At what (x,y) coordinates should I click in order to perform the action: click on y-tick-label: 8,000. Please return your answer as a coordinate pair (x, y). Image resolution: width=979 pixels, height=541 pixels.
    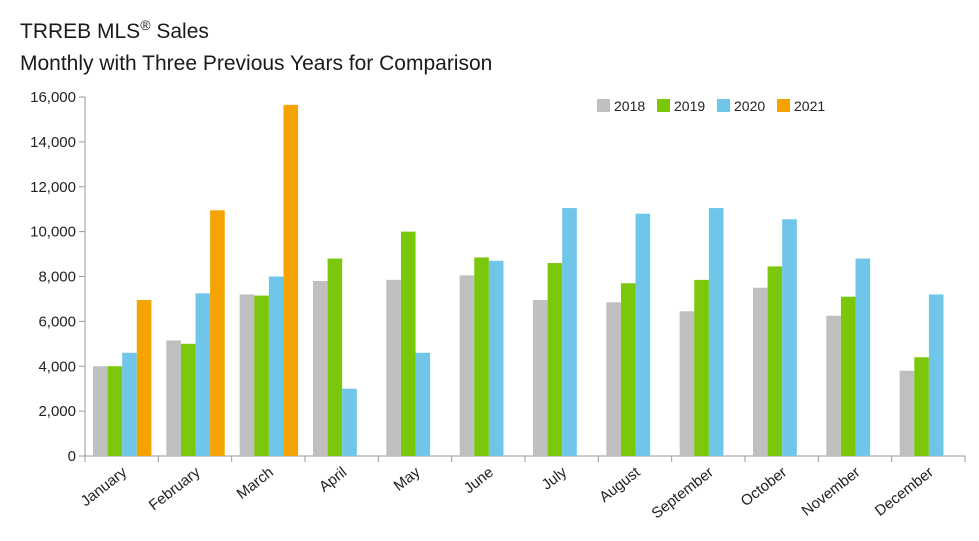
    Looking at the image, I should click on (57, 277).